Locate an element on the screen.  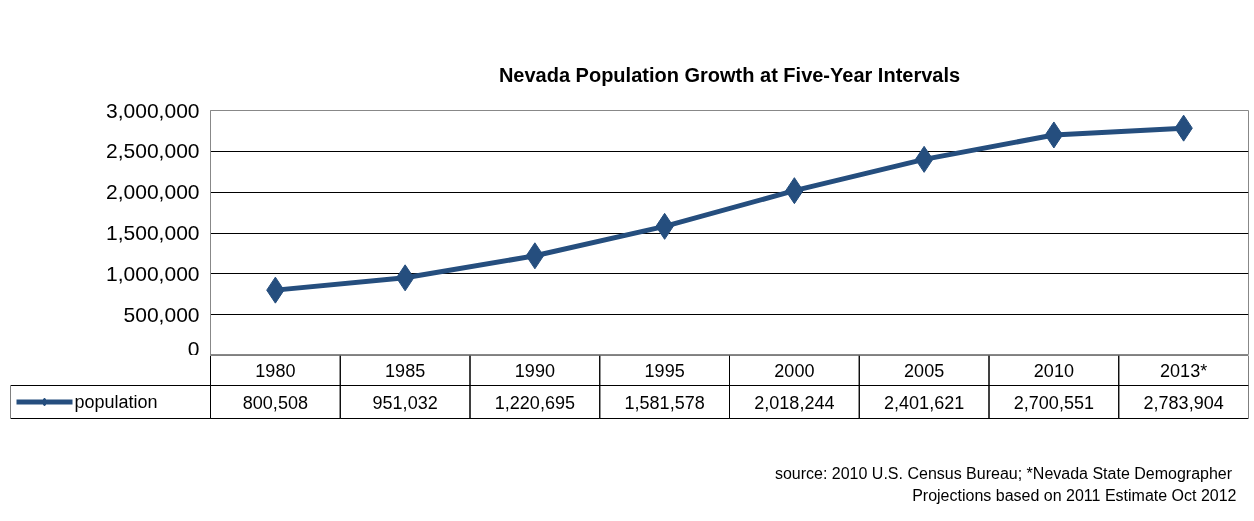
text: 2,018,244 is located at coordinates (794, 402).